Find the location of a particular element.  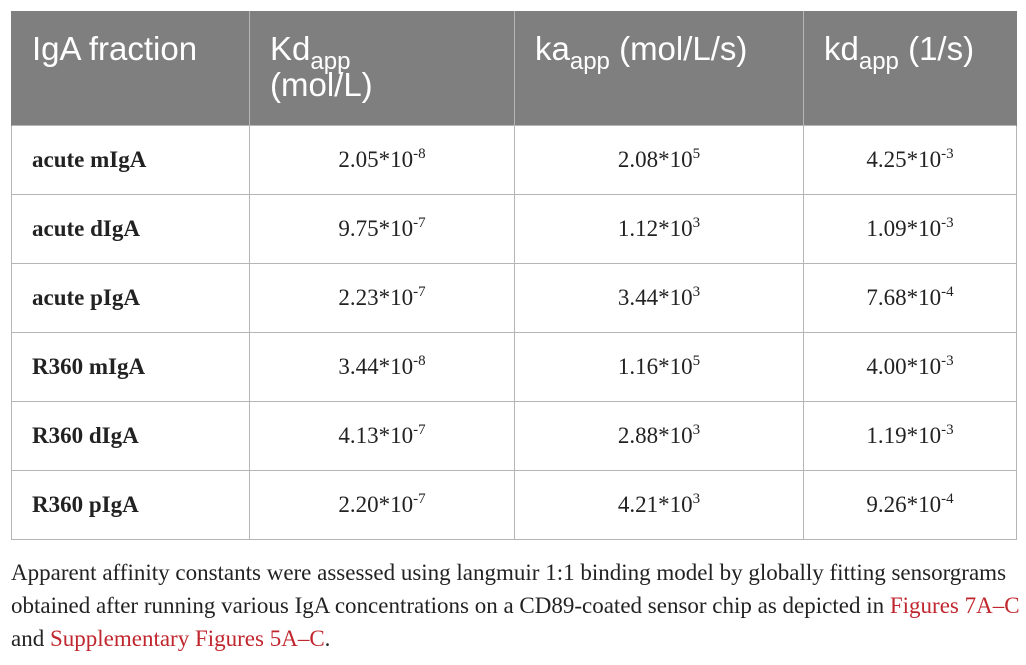

kd-app-value: 2.20*10-7 is located at coordinates (382, 504).